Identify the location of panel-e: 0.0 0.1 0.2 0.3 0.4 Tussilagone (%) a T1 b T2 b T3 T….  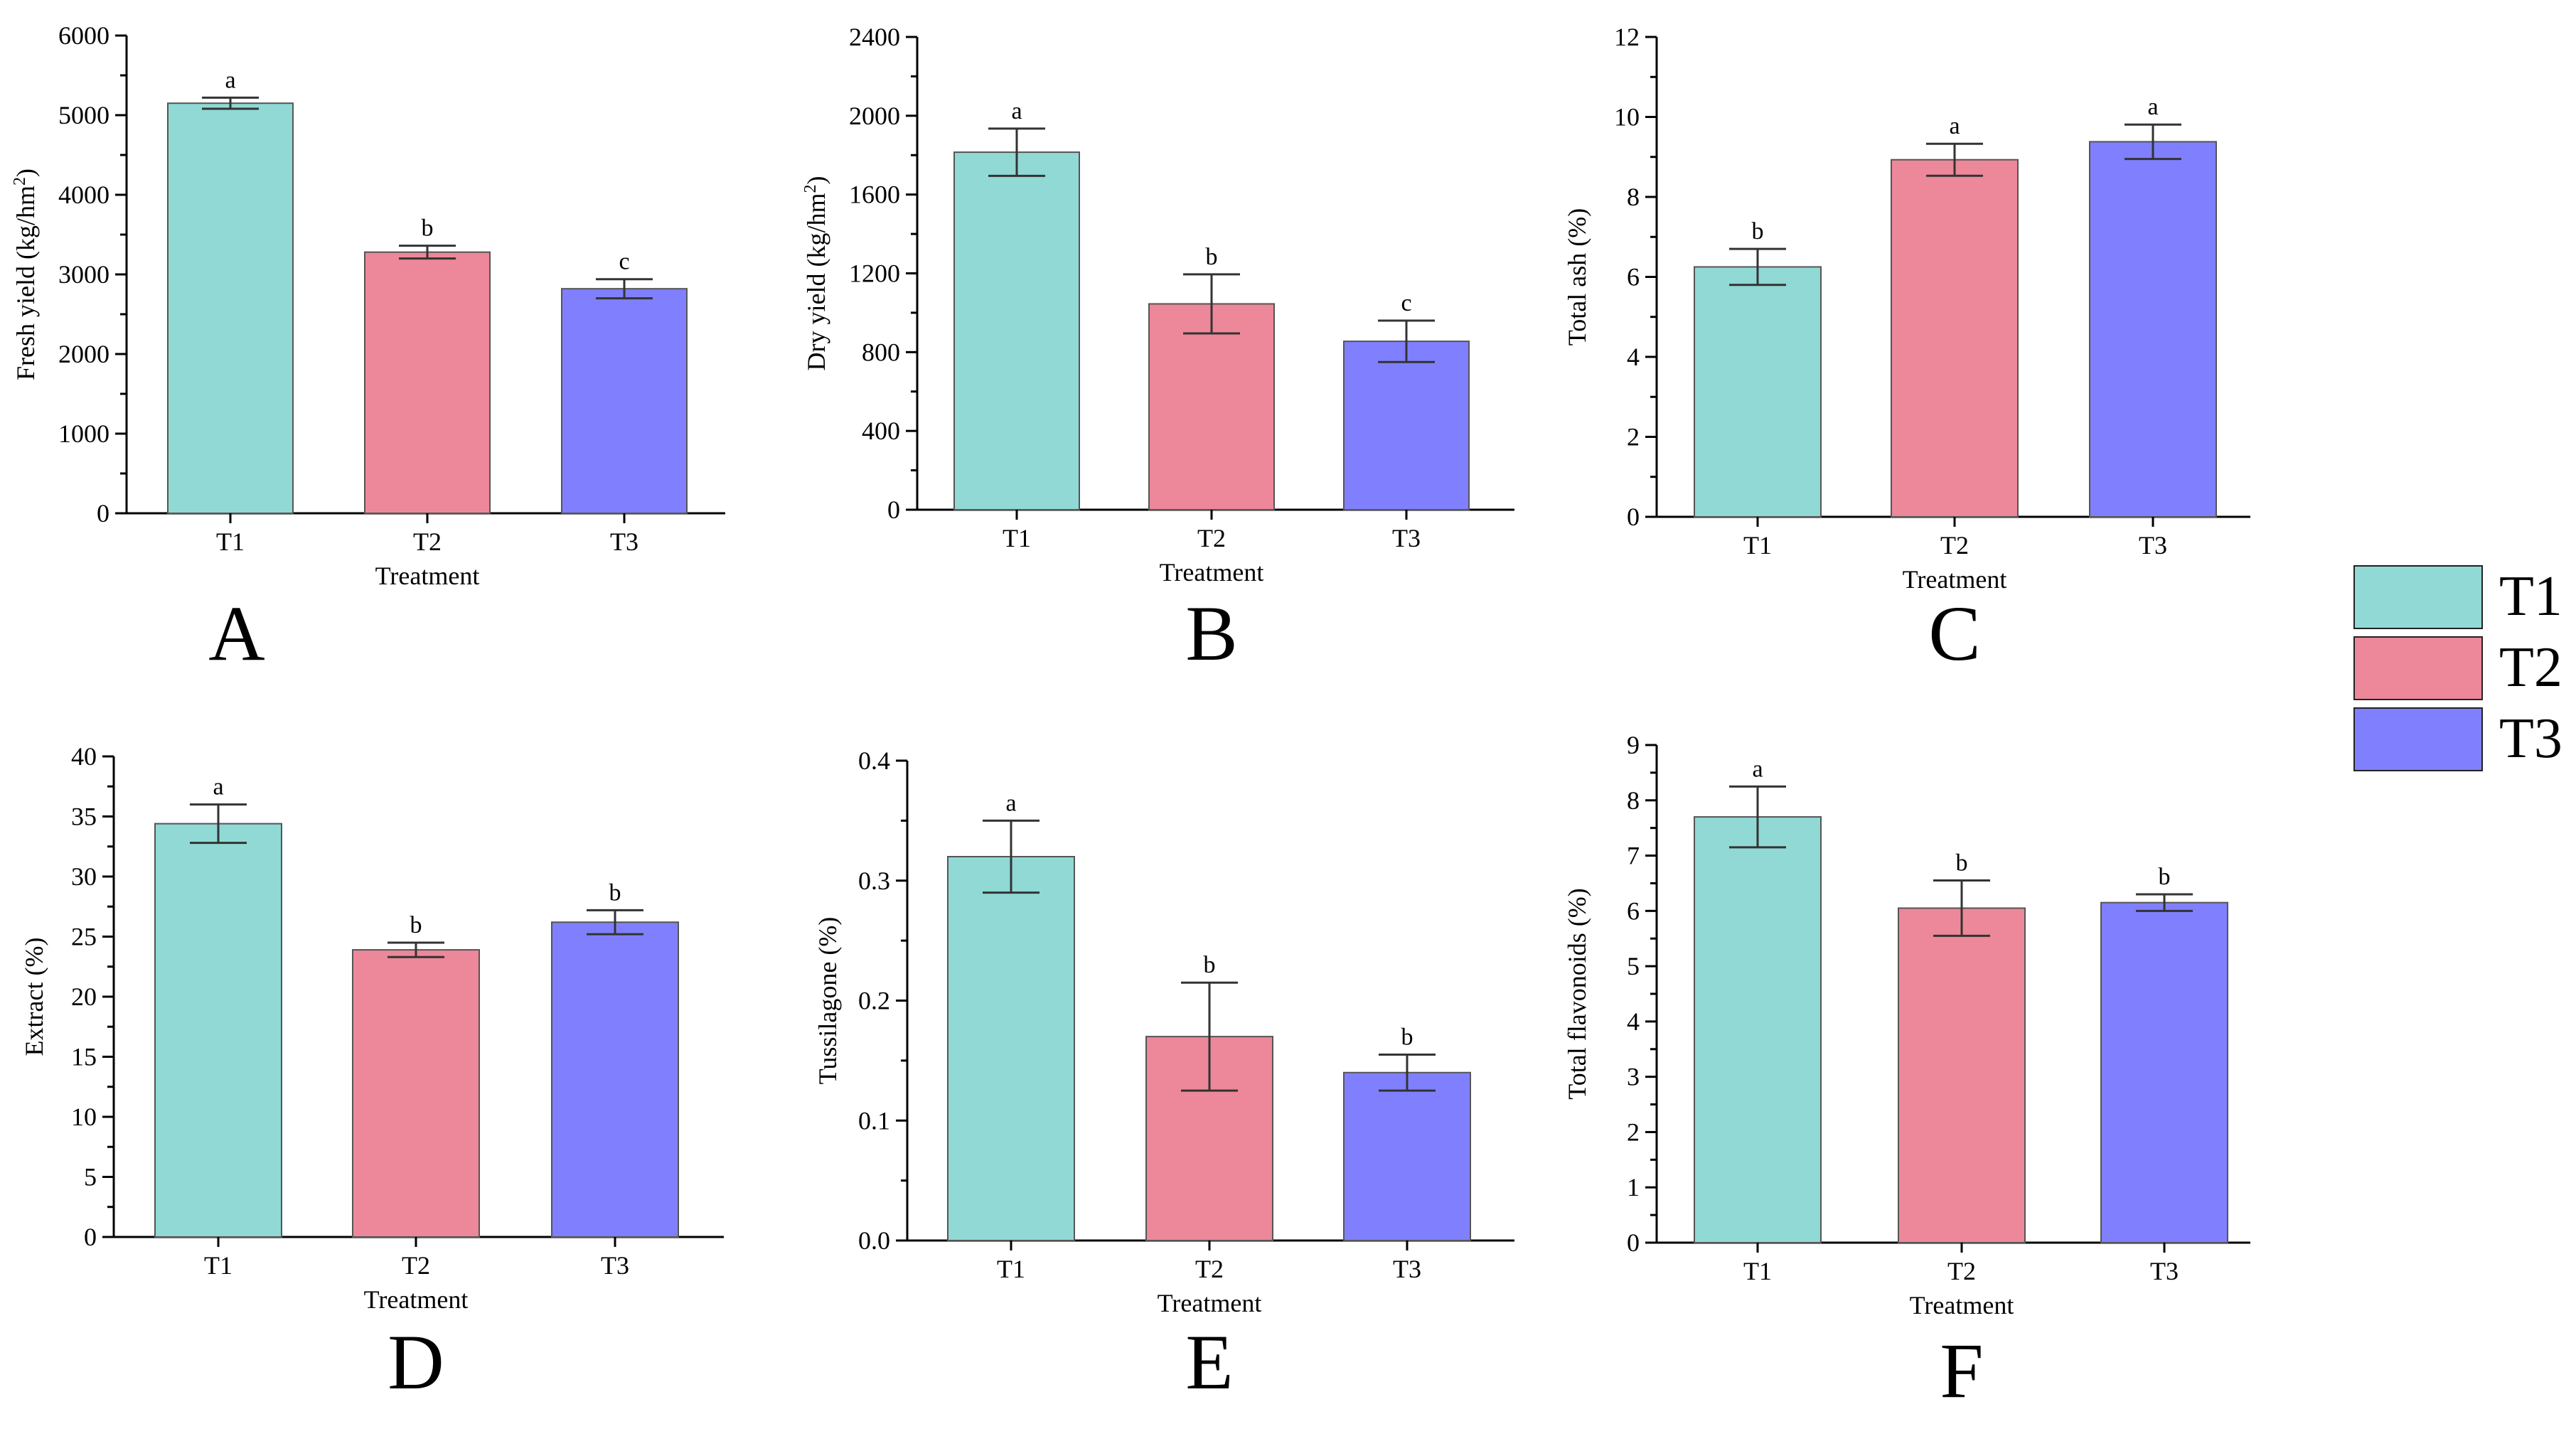
(1163, 1075).